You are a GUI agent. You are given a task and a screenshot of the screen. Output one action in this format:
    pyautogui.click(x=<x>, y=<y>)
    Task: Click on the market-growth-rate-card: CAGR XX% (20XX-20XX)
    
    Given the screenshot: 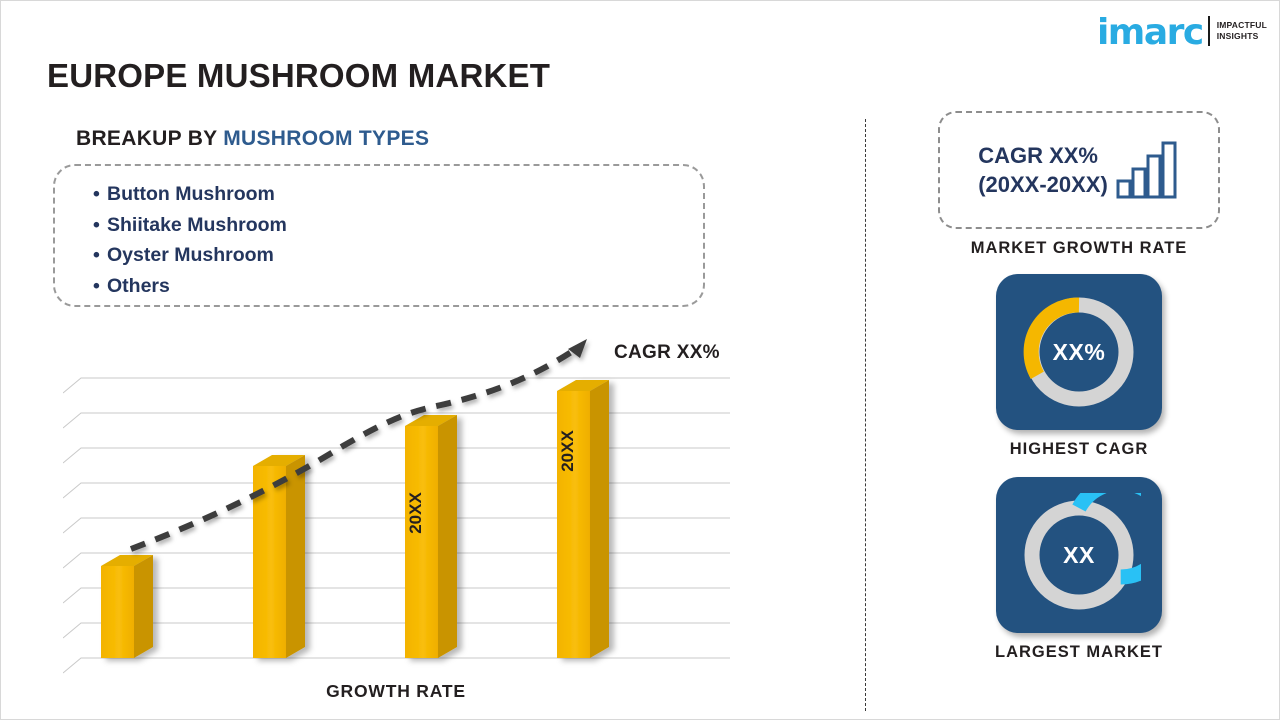 What is the action you would take?
    pyautogui.click(x=1079, y=170)
    